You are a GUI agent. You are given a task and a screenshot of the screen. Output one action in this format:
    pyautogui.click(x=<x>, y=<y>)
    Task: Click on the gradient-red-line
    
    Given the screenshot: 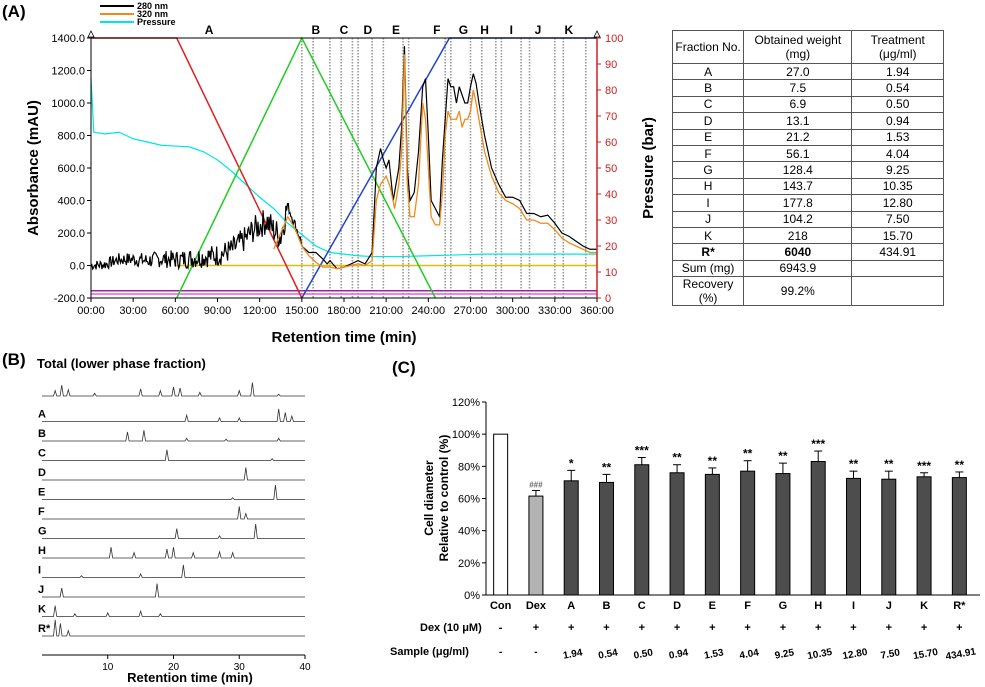 What is the action you would take?
    pyautogui.click(x=197, y=168)
    